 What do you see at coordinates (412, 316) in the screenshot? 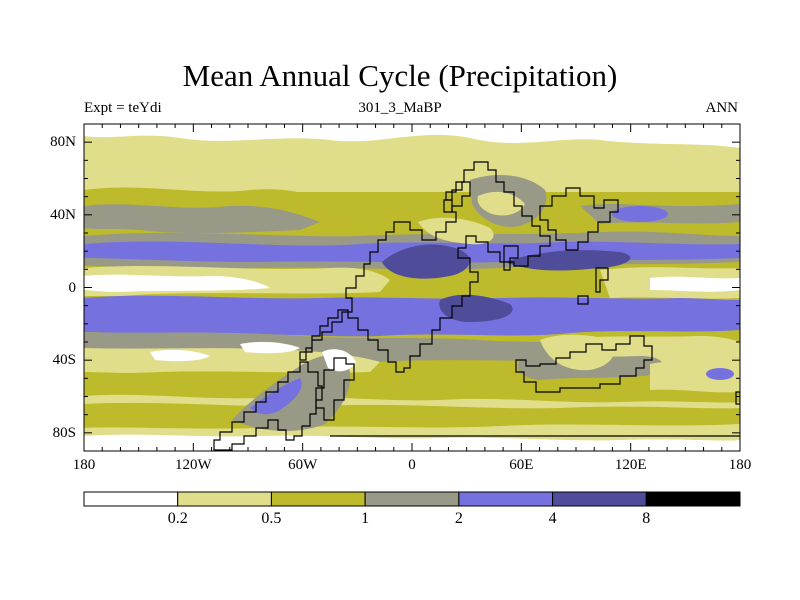
I see `itcz-south-blue` at bounding box center [412, 316].